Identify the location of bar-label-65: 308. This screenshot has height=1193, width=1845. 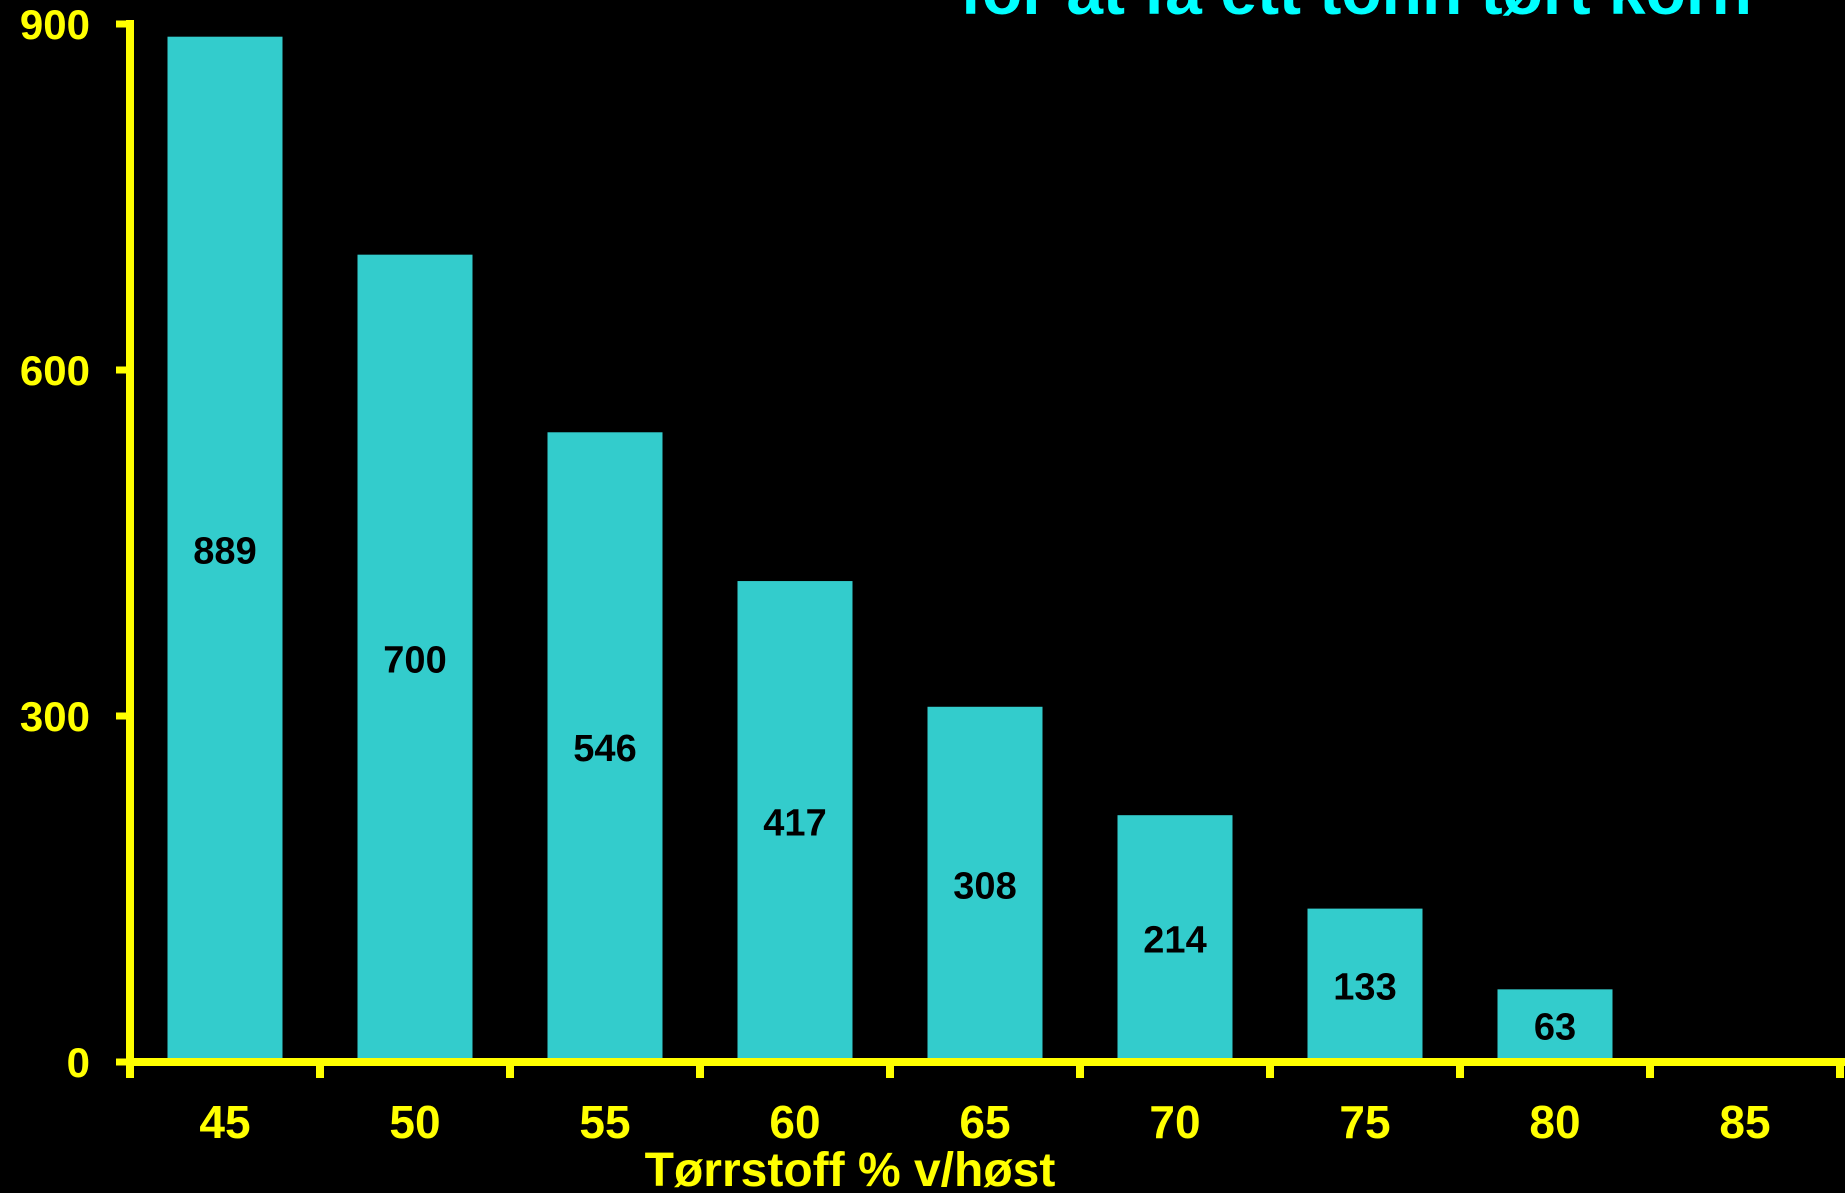
(984, 886).